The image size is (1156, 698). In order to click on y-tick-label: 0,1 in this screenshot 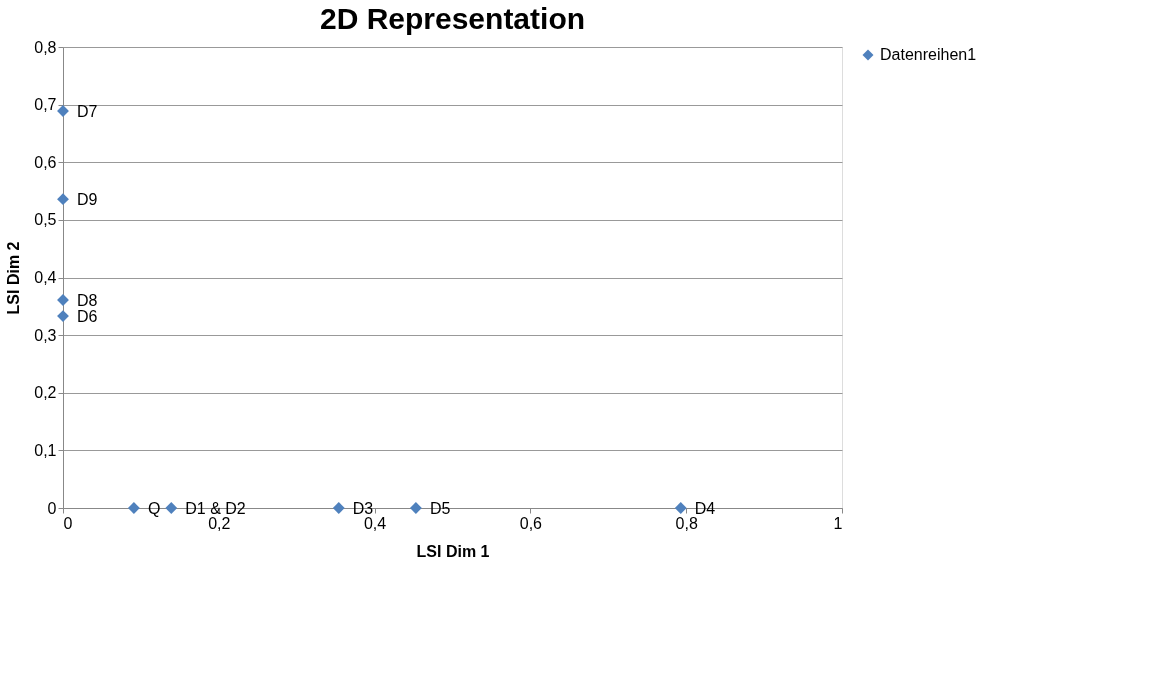, I will do `click(45, 450)`.